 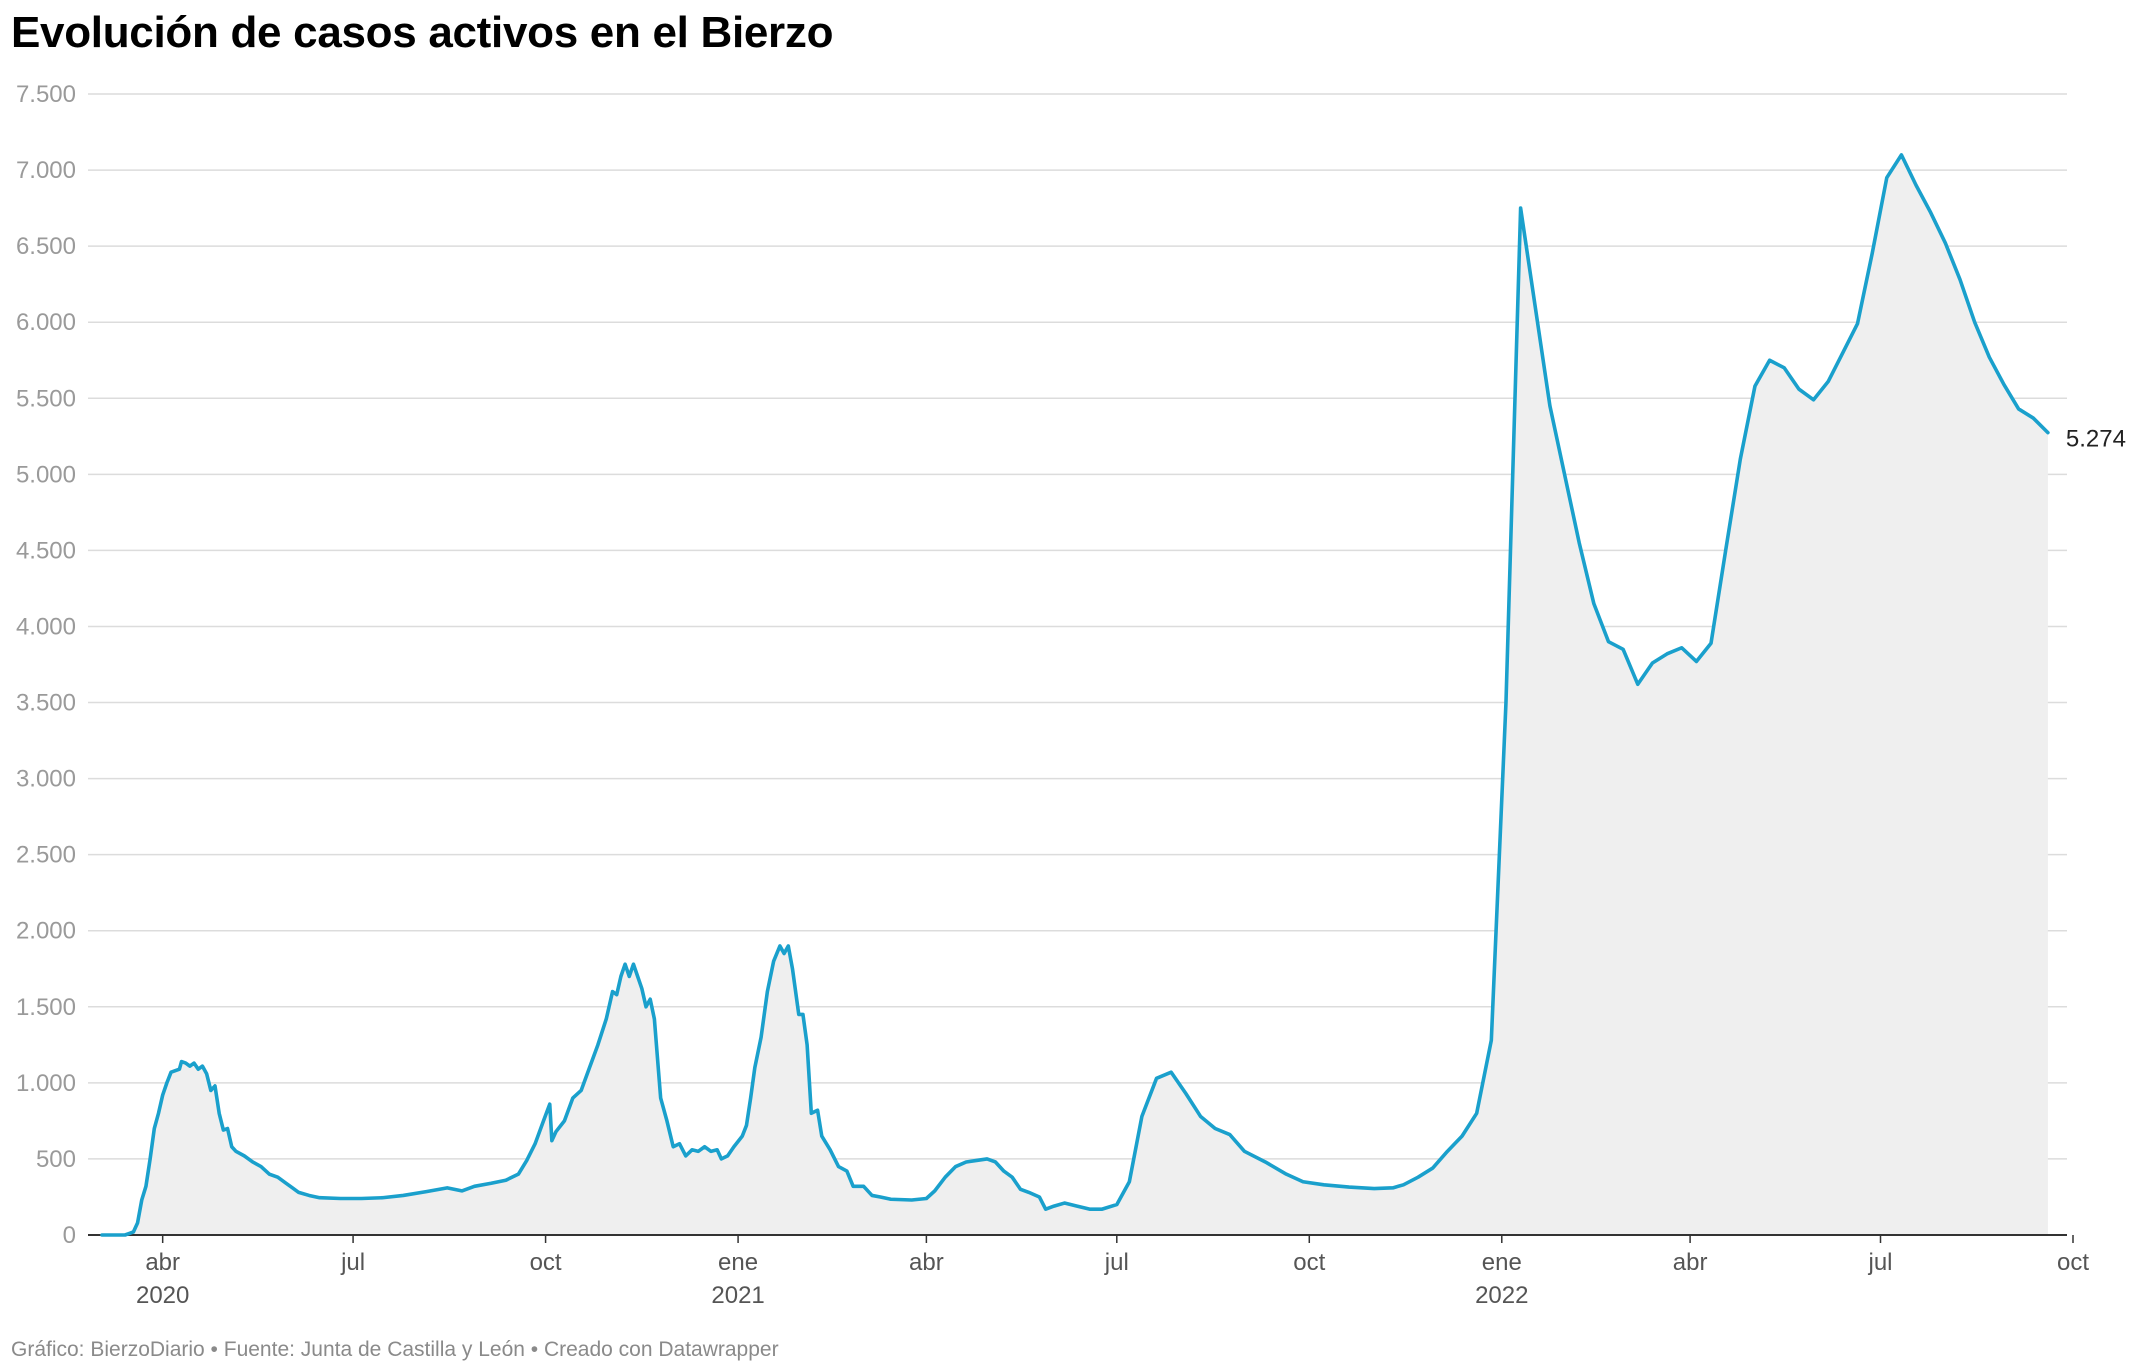 What do you see at coordinates (46, 322) in the screenshot?
I see `y-tick-label: 6.000` at bounding box center [46, 322].